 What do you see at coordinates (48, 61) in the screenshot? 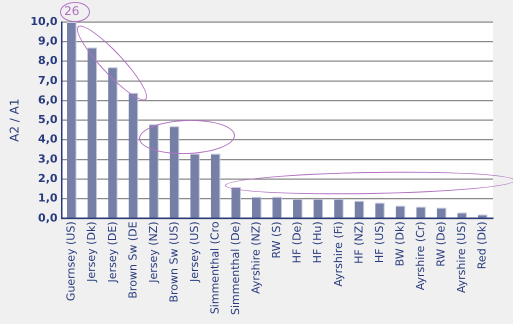
I see `y-tick-label: 8,0` at bounding box center [48, 61].